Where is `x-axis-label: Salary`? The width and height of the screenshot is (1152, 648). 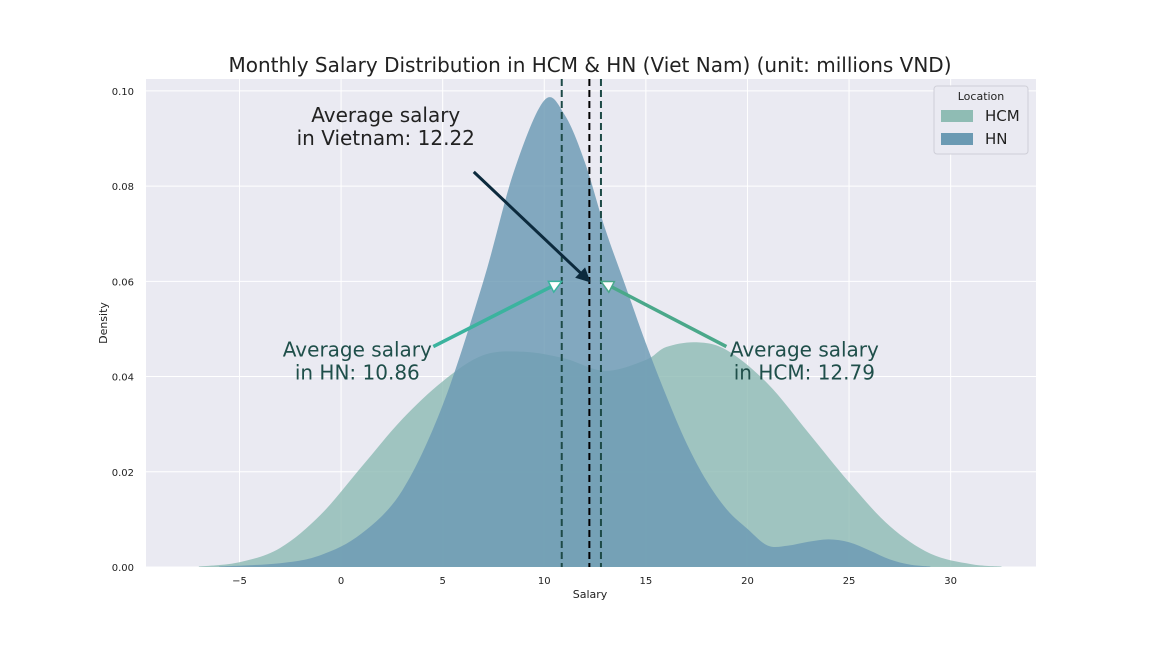 x-axis-label: Salary is located at coordinates (590, 594).